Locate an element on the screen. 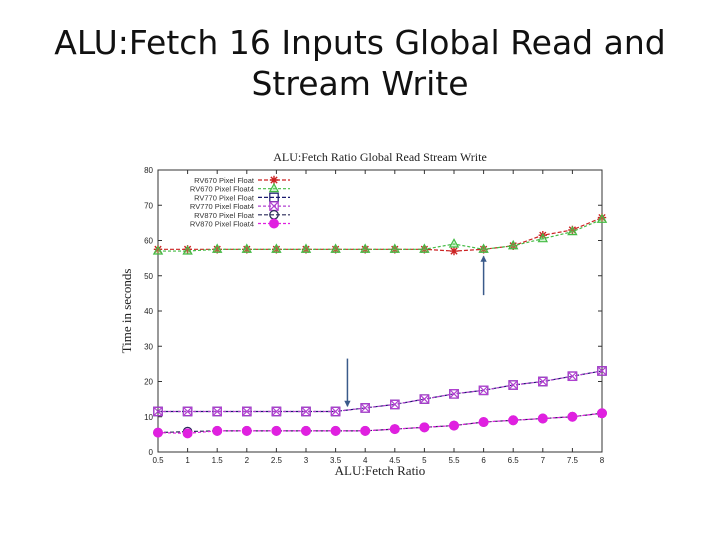 This screenshot has height=540, width=720. x-tick-label: 2.5 is located at coordinates (277, 460).